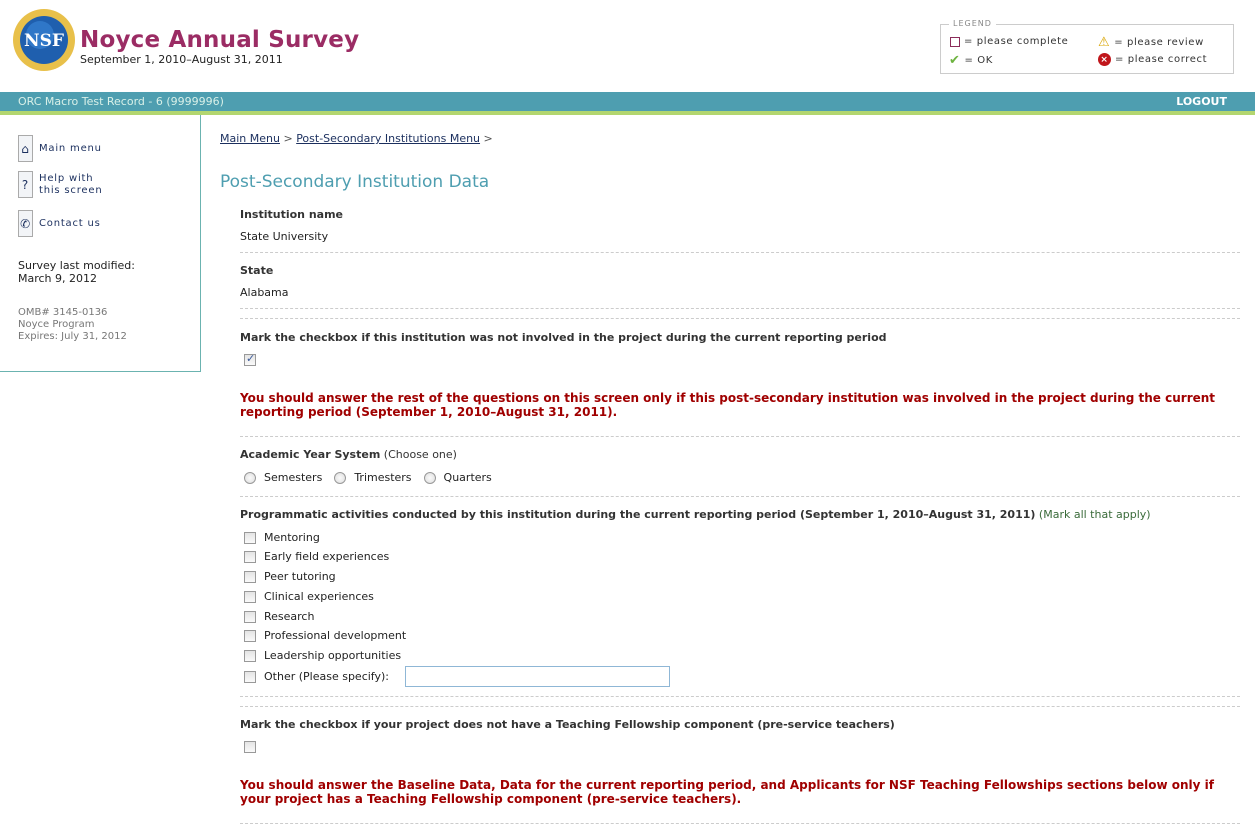 This screenshot has width=1255, height=826. Describe the element at coordinates (326, 676) in the screenshot. I see `option-label: Other (Please specify):` at that location.